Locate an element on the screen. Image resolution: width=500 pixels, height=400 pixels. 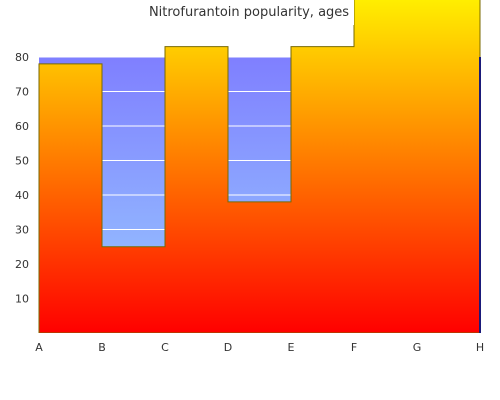
y-tick-label: 60 is located at coordinates (22, 126).